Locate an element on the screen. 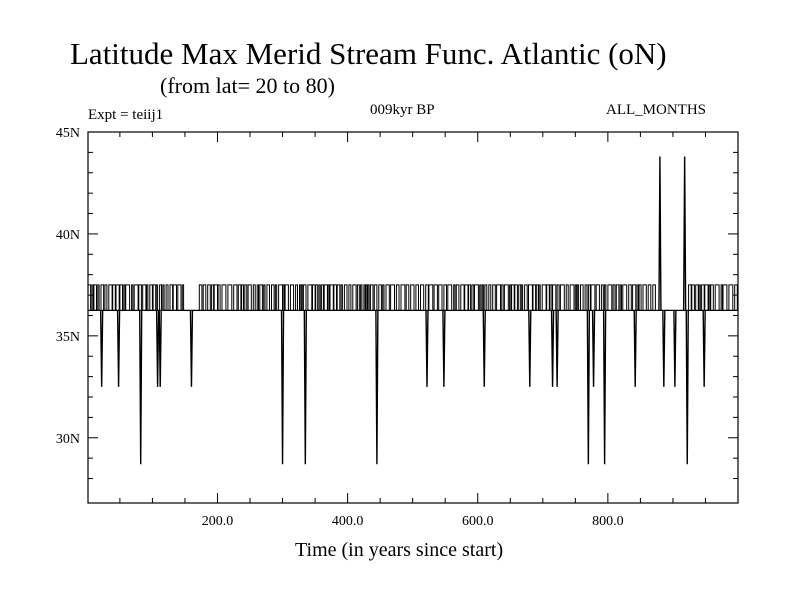  x-axis-title: Time (in years since start) is located at coordinates (399, 550).